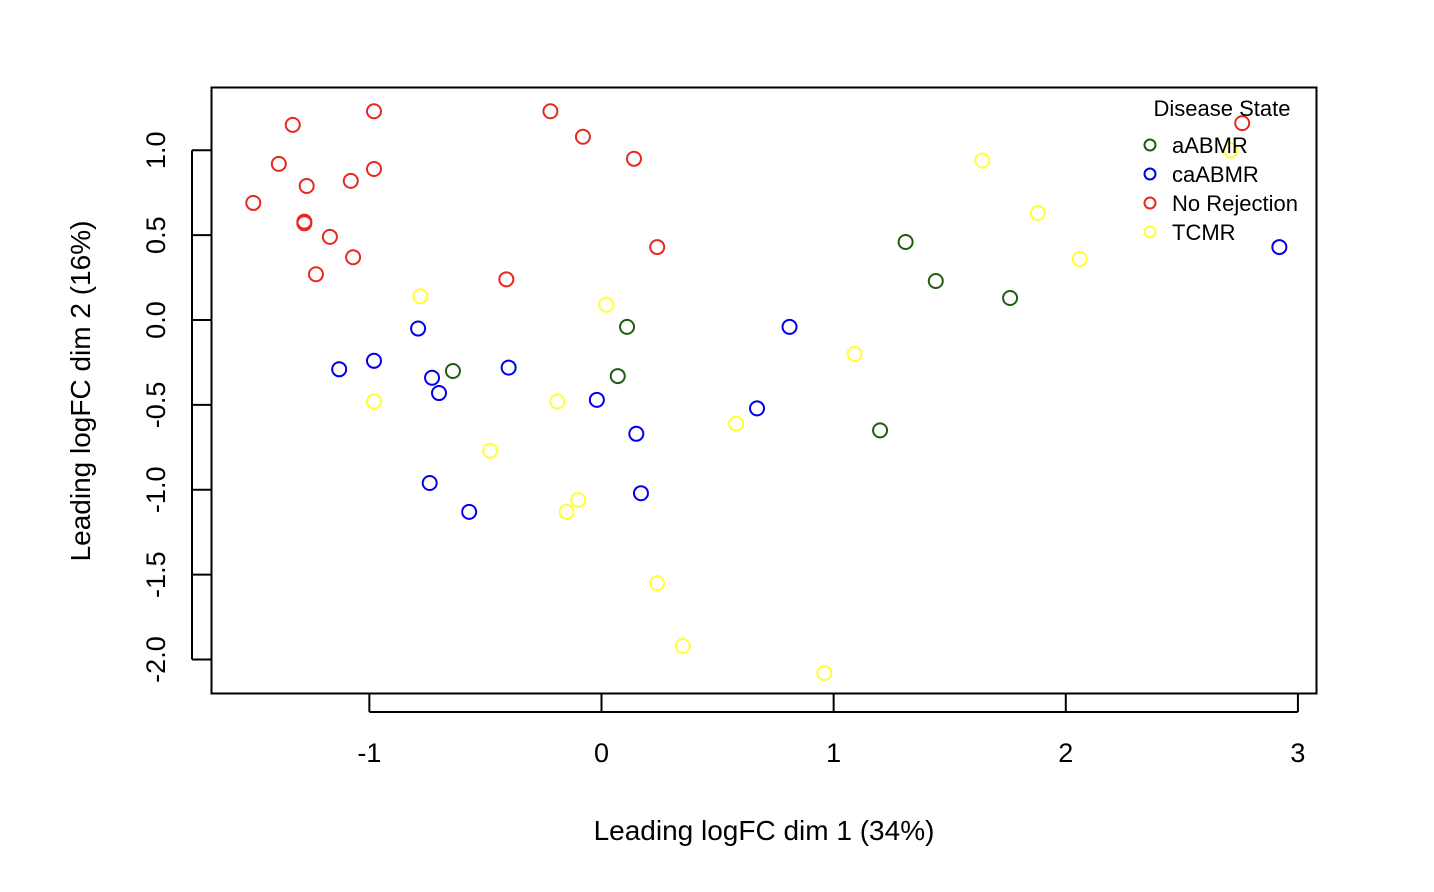  I want to click on y-tick-label: -1.5, so click(156, 574).